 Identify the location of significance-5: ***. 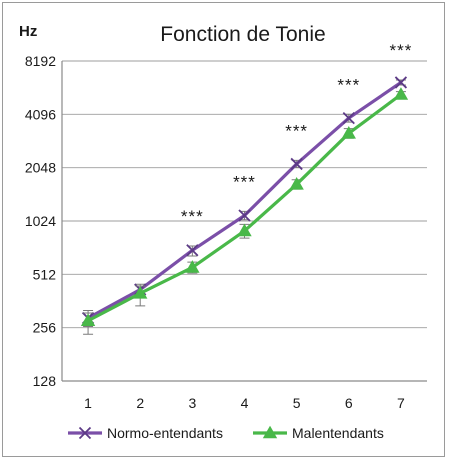
(296, 130).